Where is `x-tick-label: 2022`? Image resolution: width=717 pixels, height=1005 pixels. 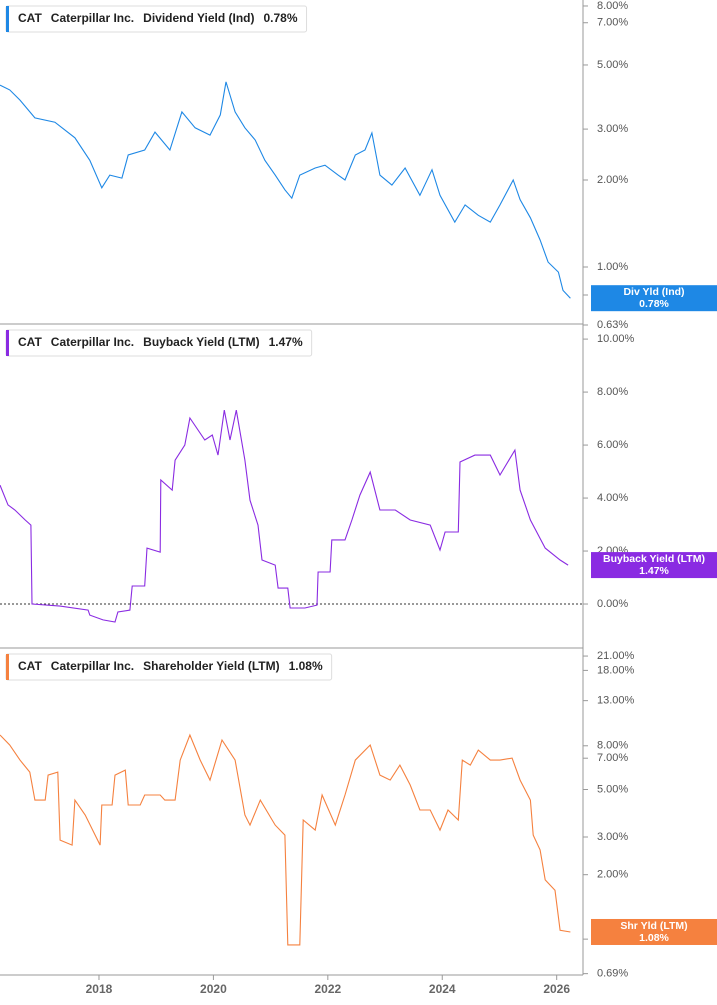 x-tick-label: 2022 is located at coordinates (327, 989).